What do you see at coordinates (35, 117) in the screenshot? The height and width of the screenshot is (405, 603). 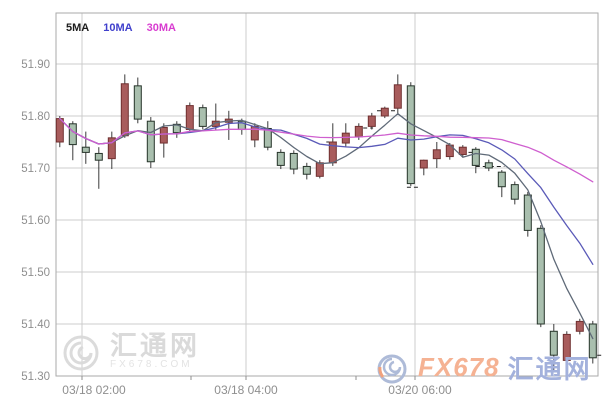 I see `y-axis-label: 51.80` at bounding box center [35, 117].